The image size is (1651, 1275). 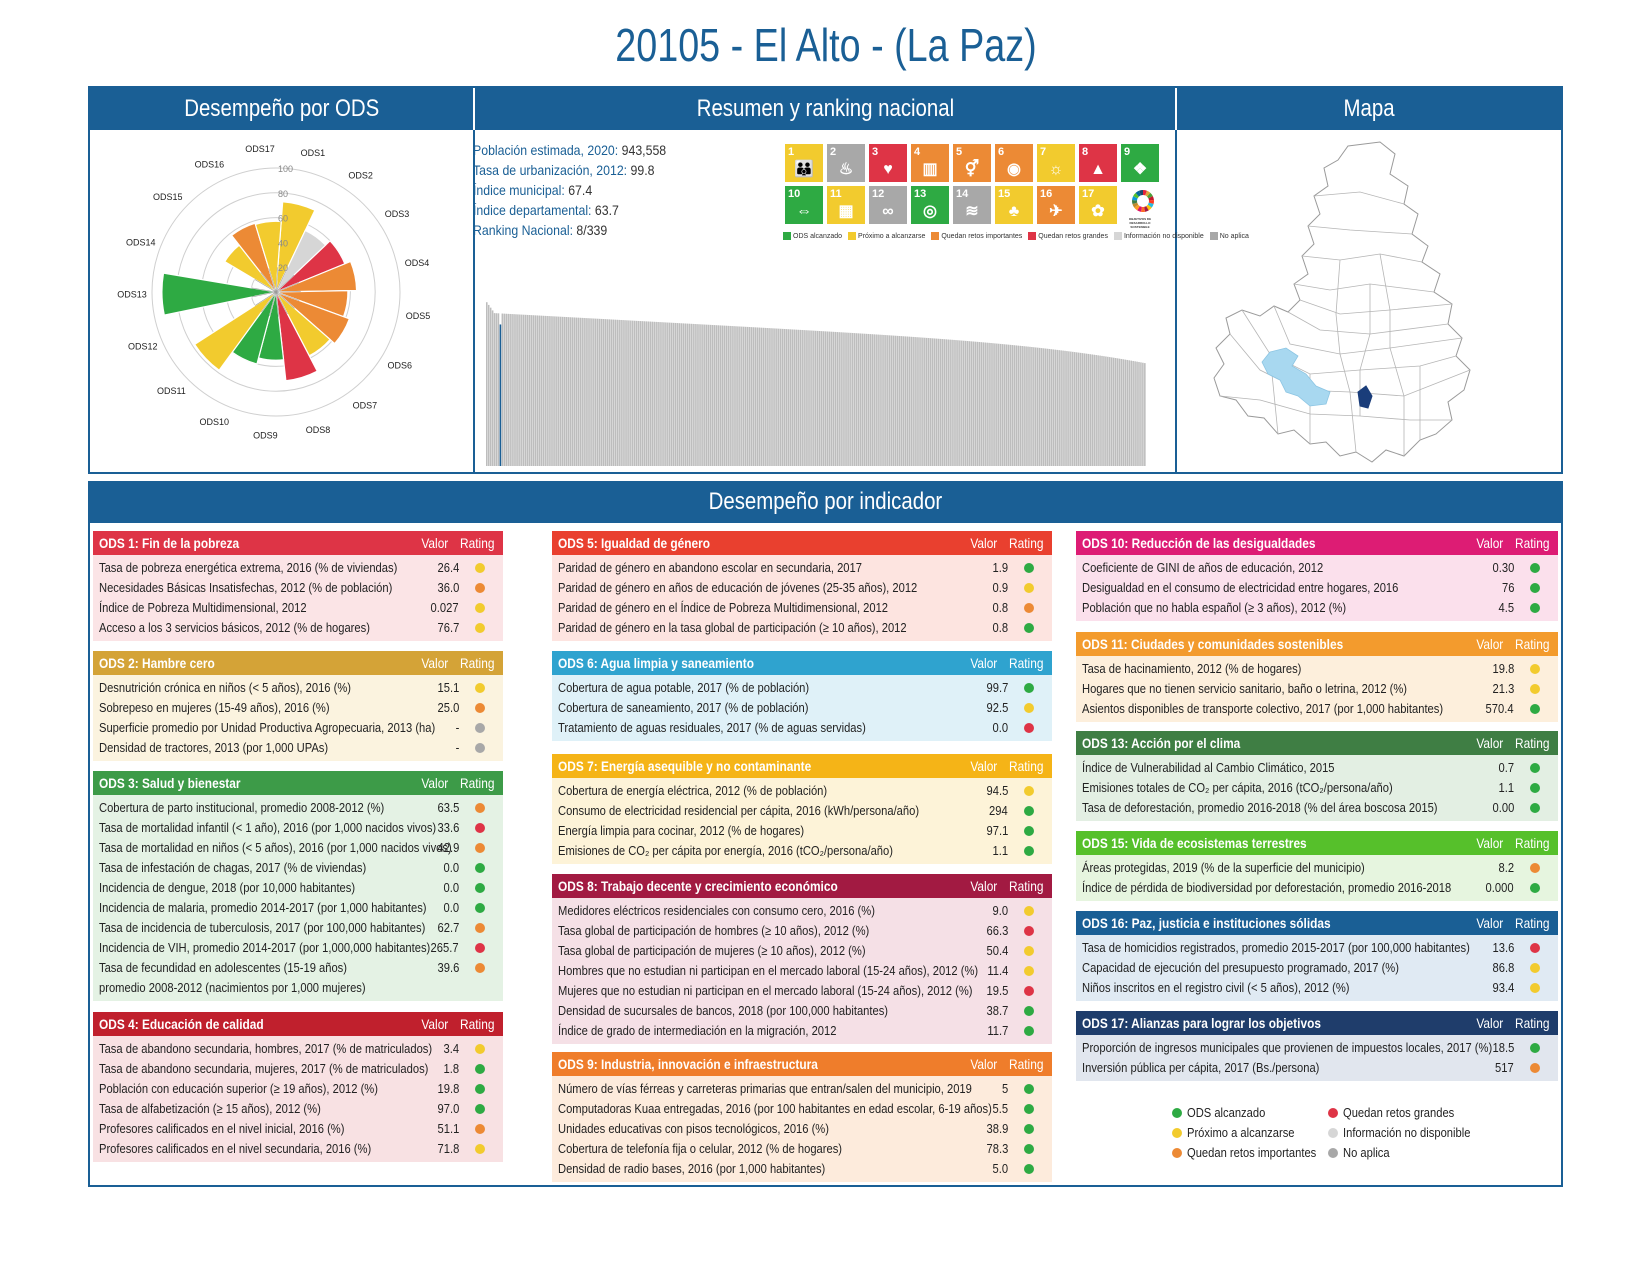 What do you see at coordinates (265, 436) in the screenshot?
I see `polar-category-label: ODS9` at bounding box center [265, 436].